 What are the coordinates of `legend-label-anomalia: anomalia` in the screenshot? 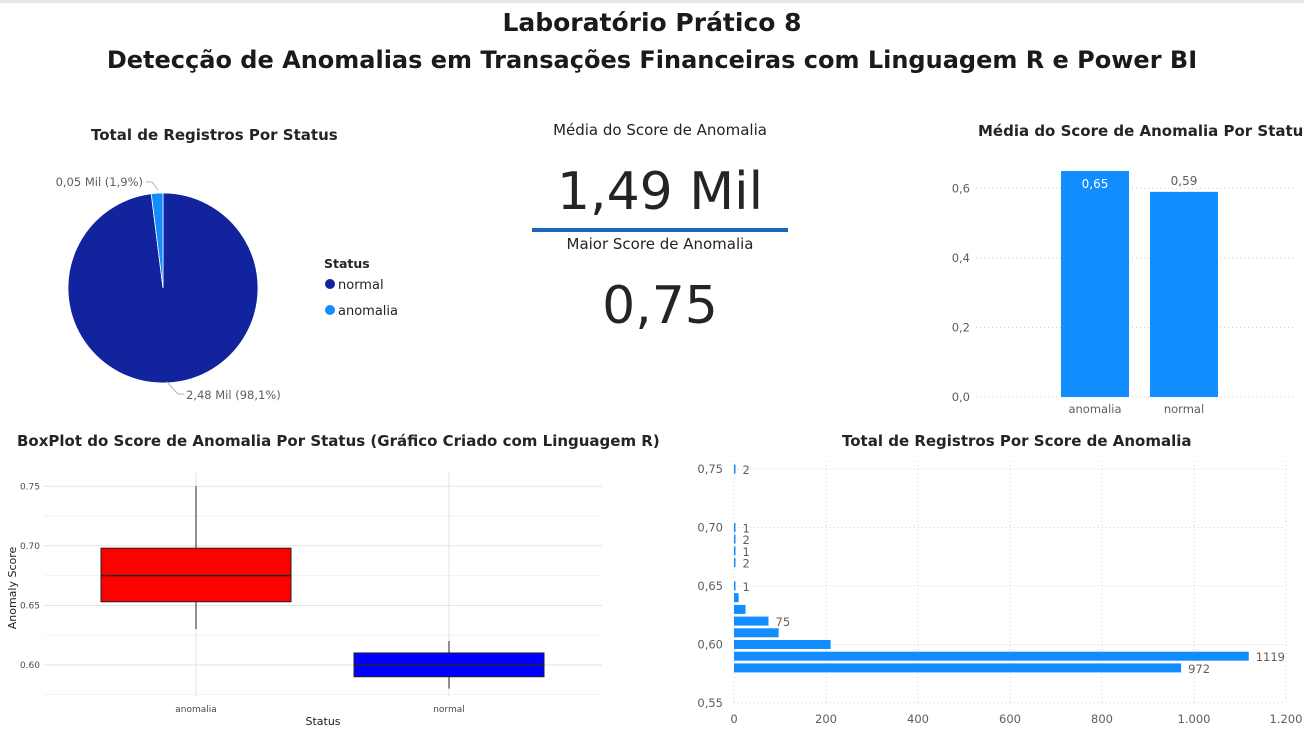 It's located at (368, 311).